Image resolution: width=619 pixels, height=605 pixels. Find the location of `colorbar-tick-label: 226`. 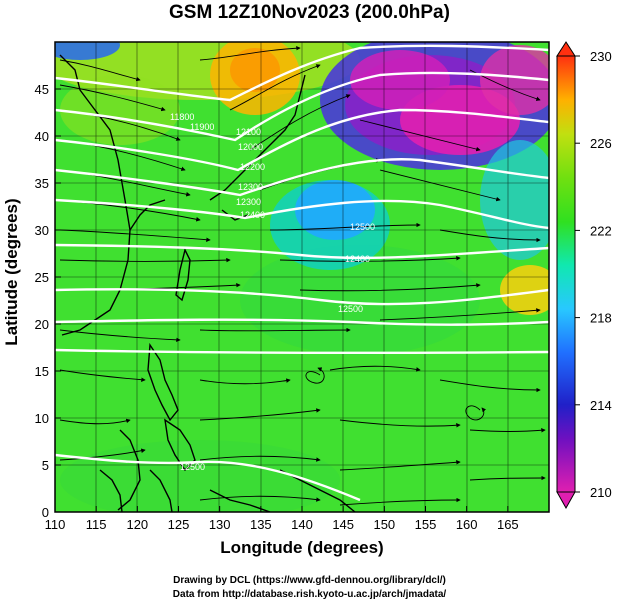

colorbar-tick-label: 226 is located at coordinates (601, 143).